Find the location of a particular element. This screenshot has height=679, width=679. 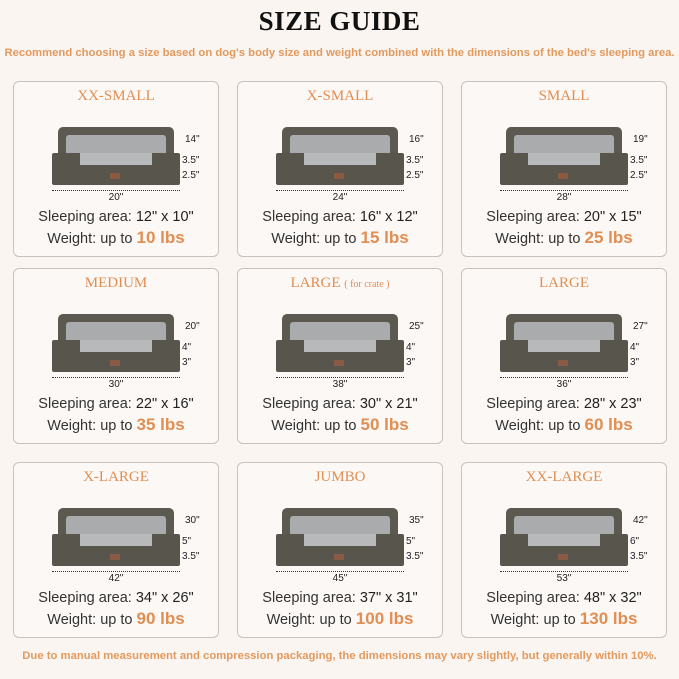

sleeping-area: Sleeping area: 48" x 32" is located at coordinates (564, 598).